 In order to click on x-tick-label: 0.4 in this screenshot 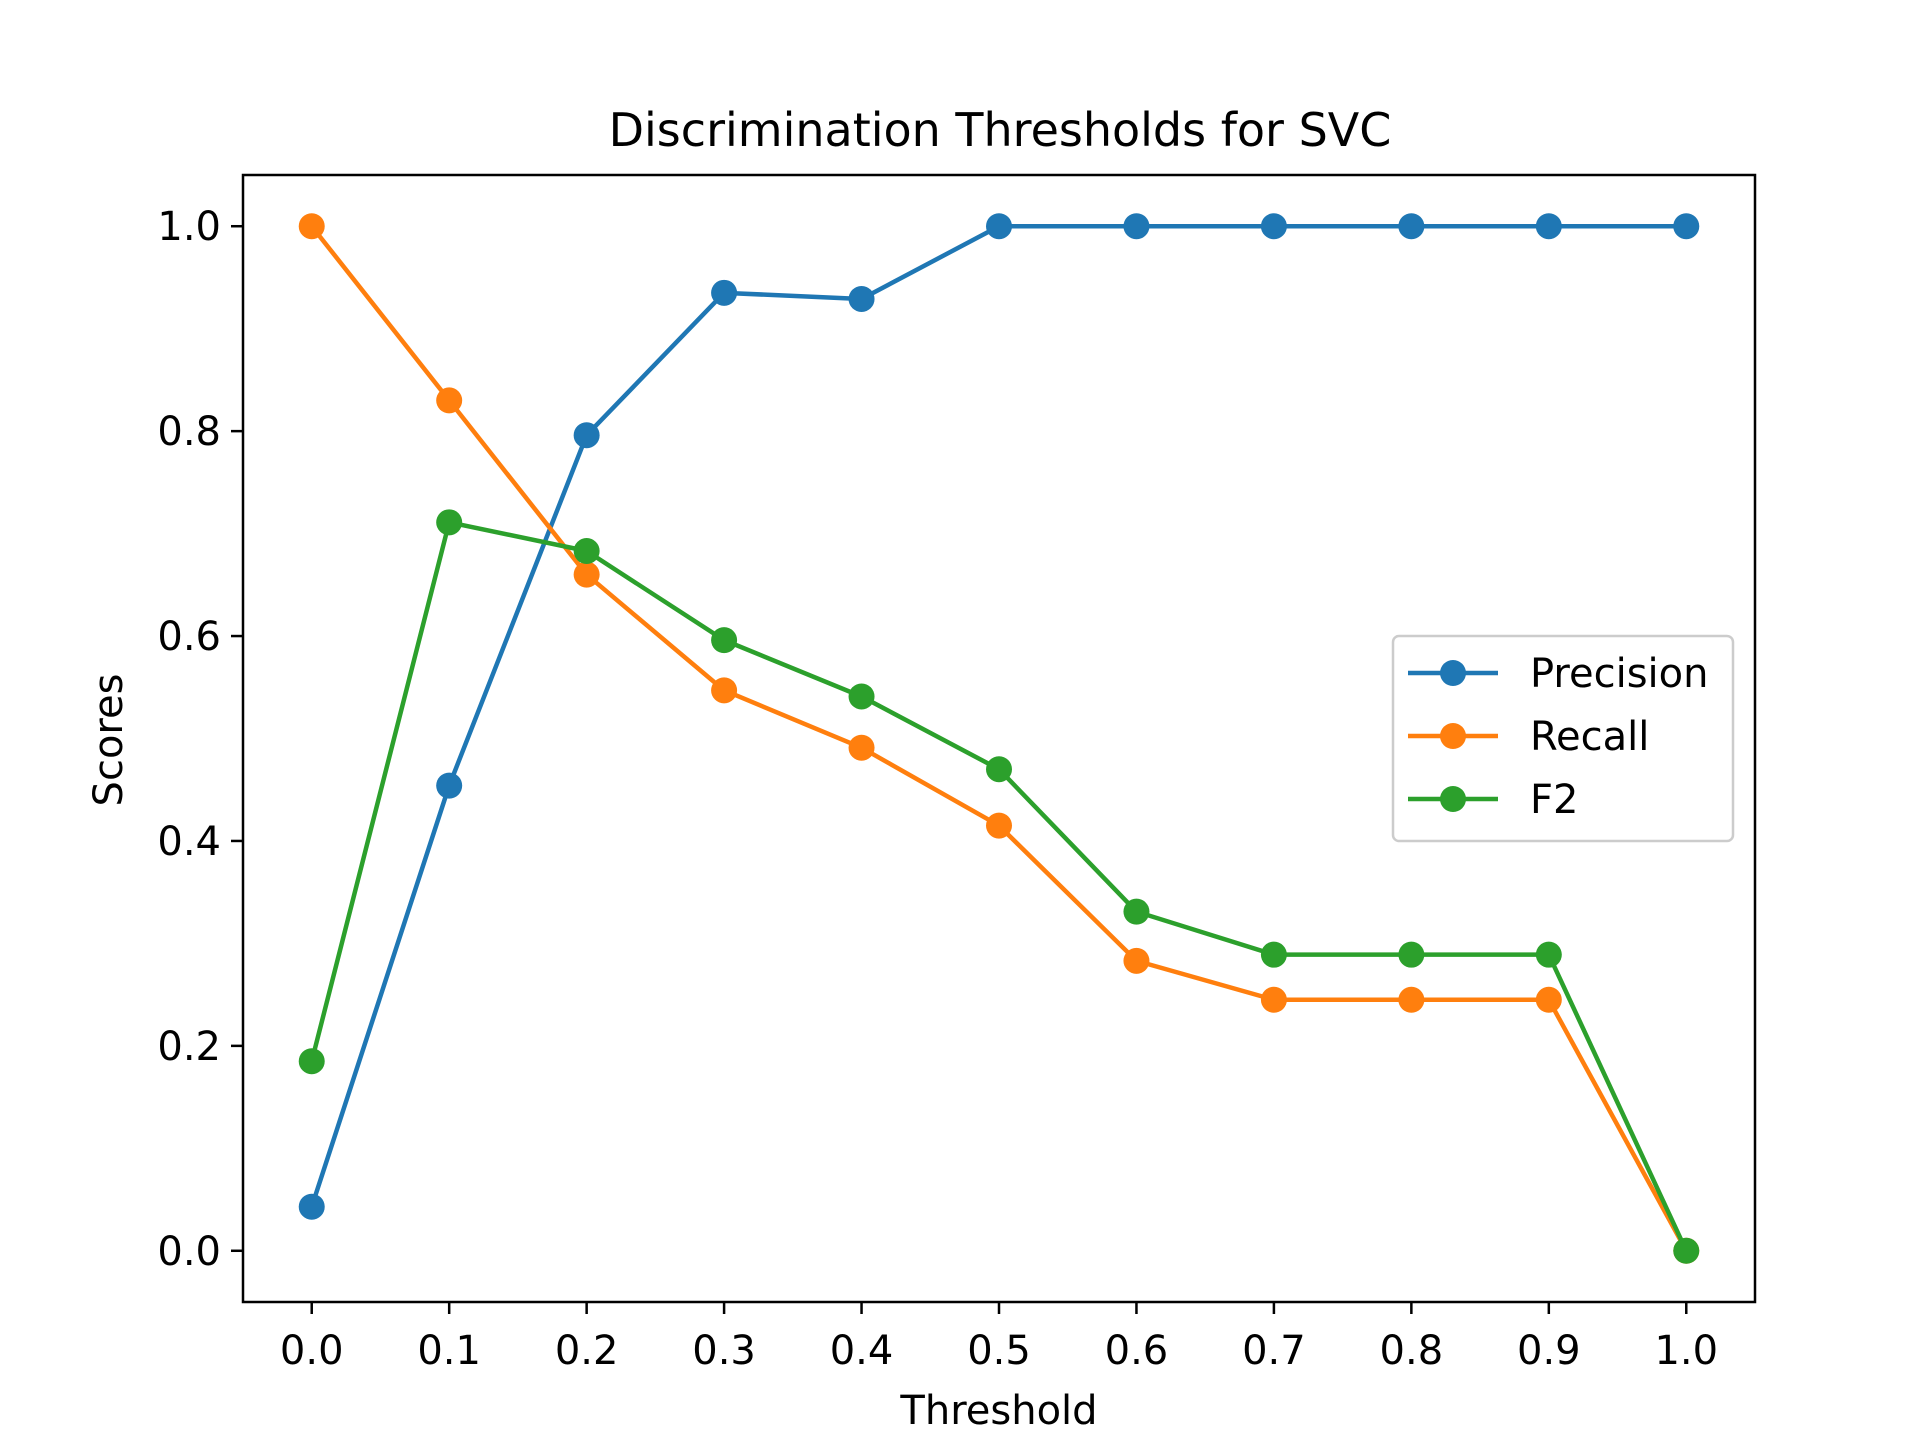, I will do `click(862, 1351)`.